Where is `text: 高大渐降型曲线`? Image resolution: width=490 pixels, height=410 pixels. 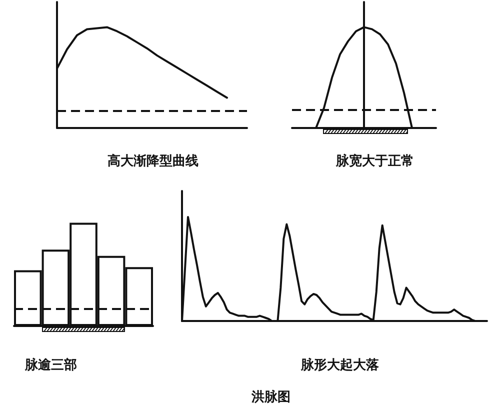 text: 高大渐降型曲线 is located at coordinates (153, 161).